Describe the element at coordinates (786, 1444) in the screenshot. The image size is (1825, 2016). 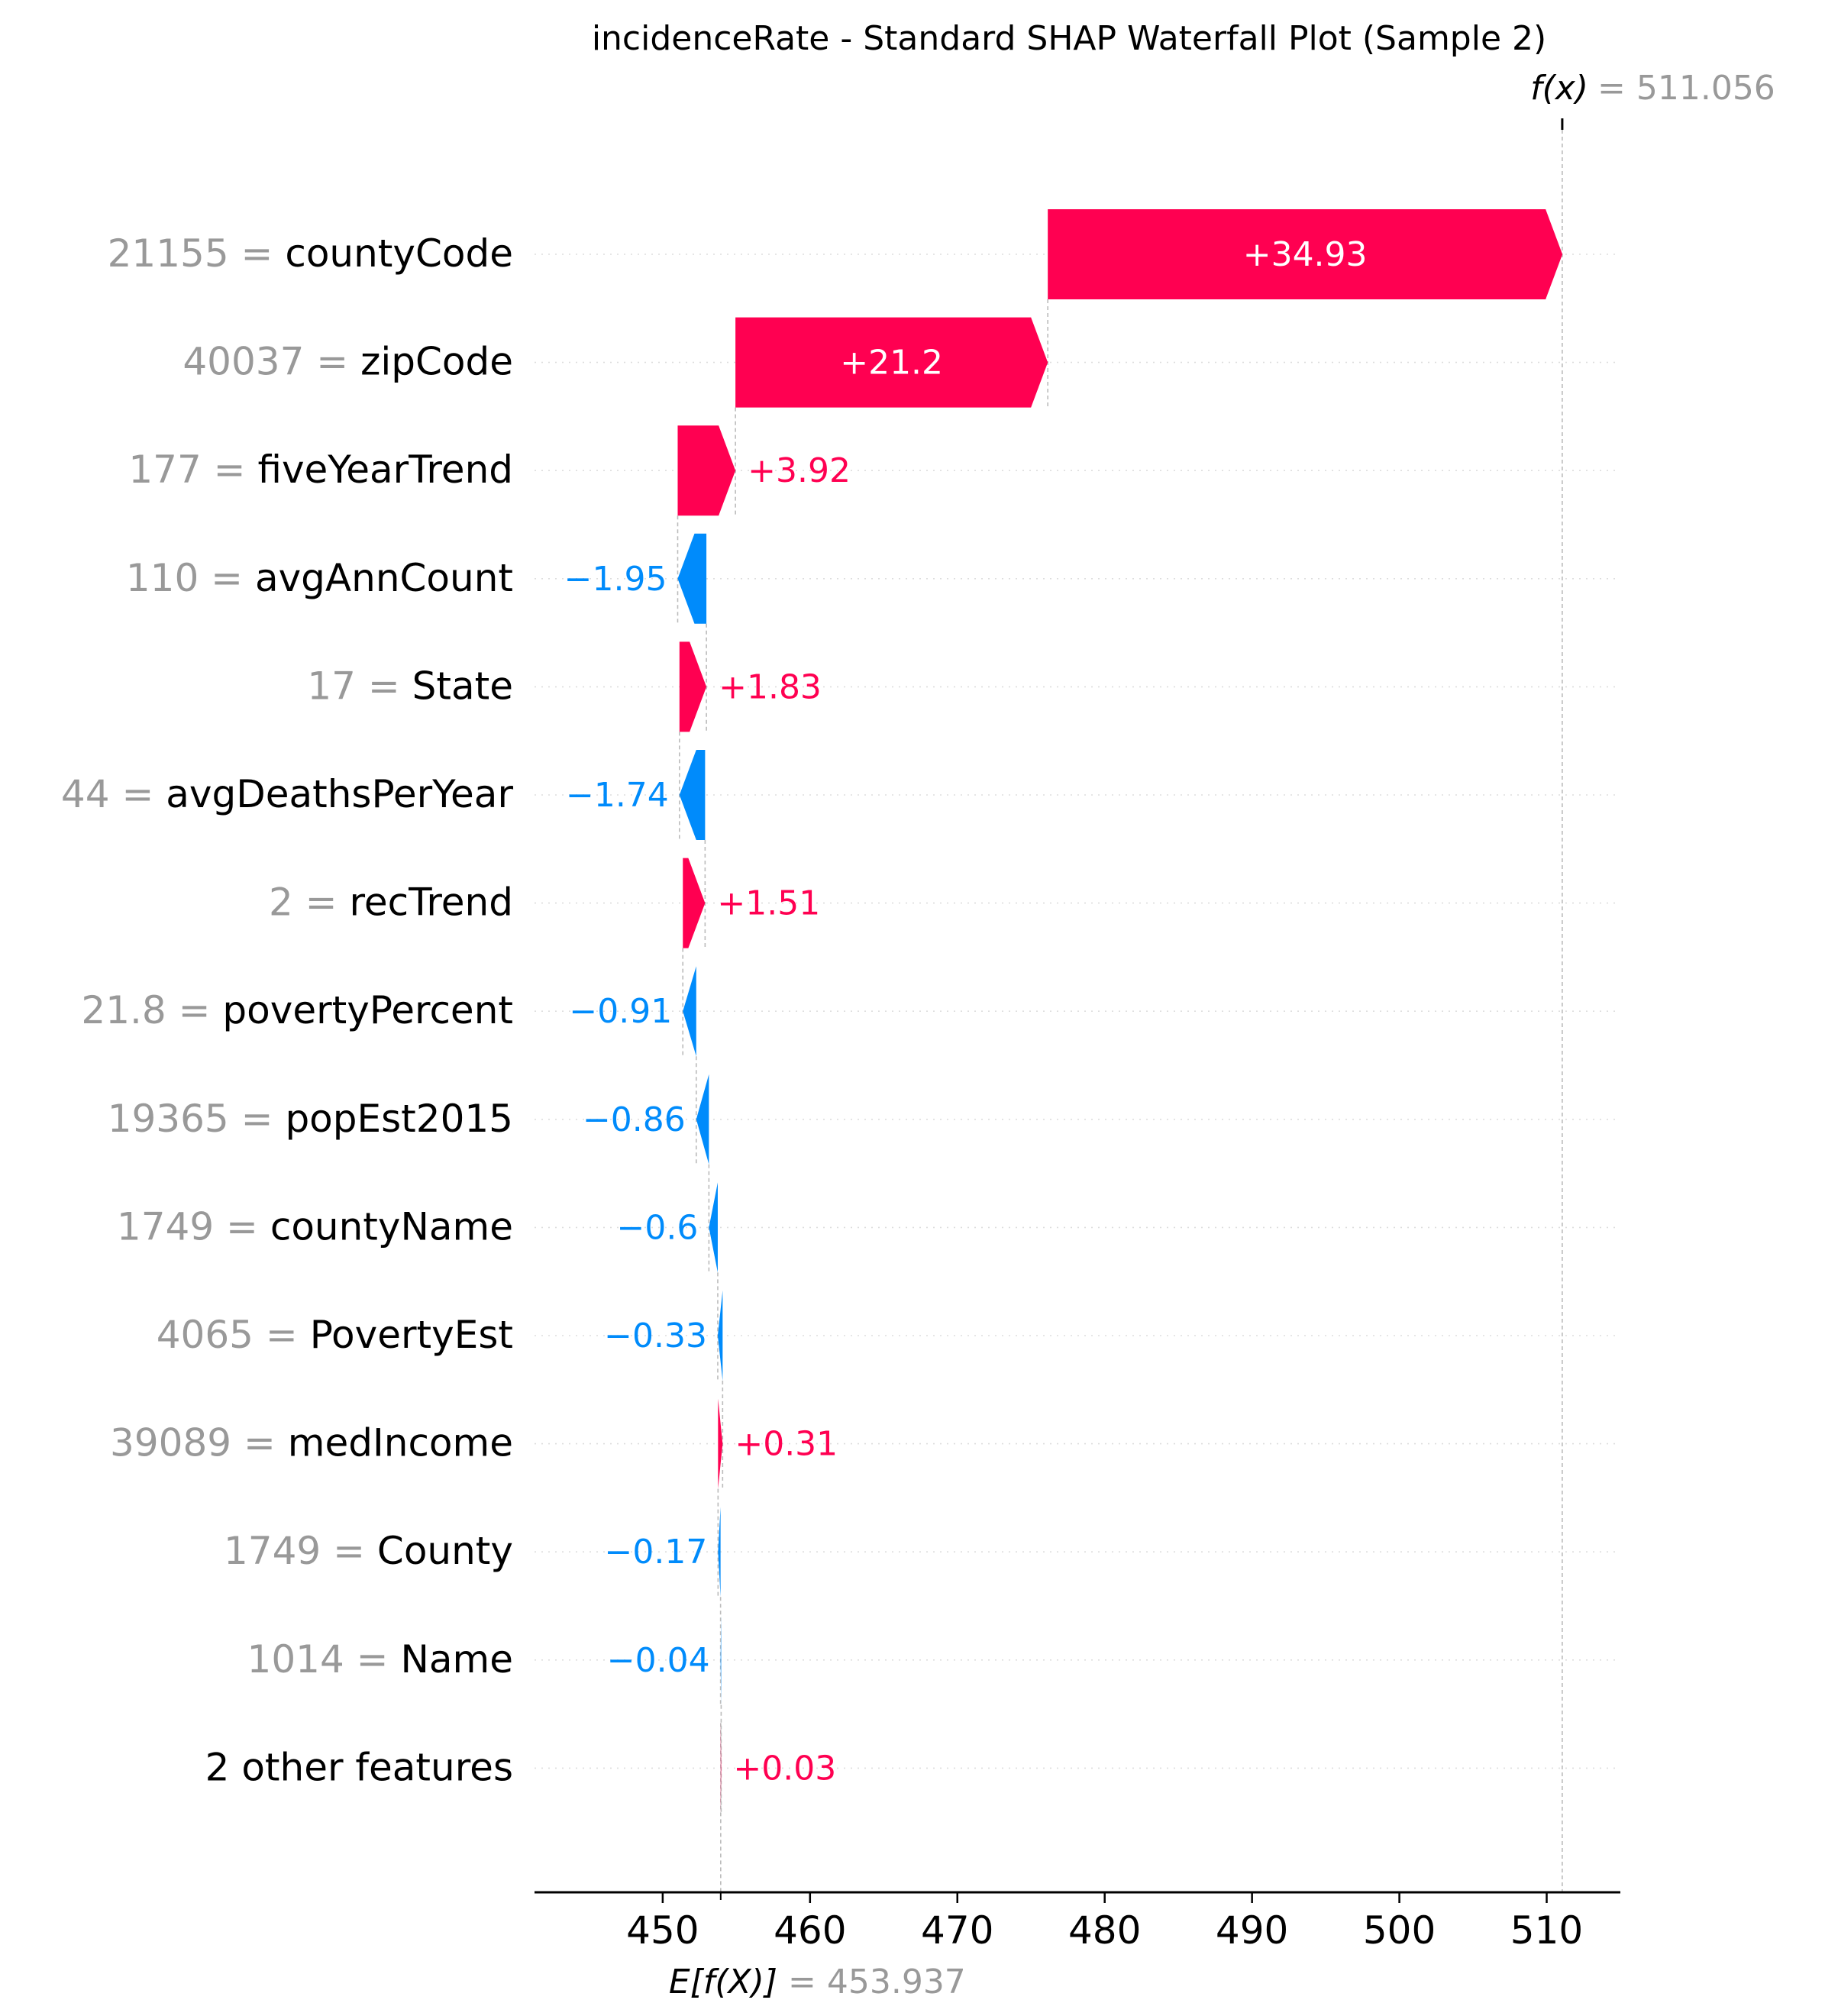
I see `value-label: +0.31` at that location.